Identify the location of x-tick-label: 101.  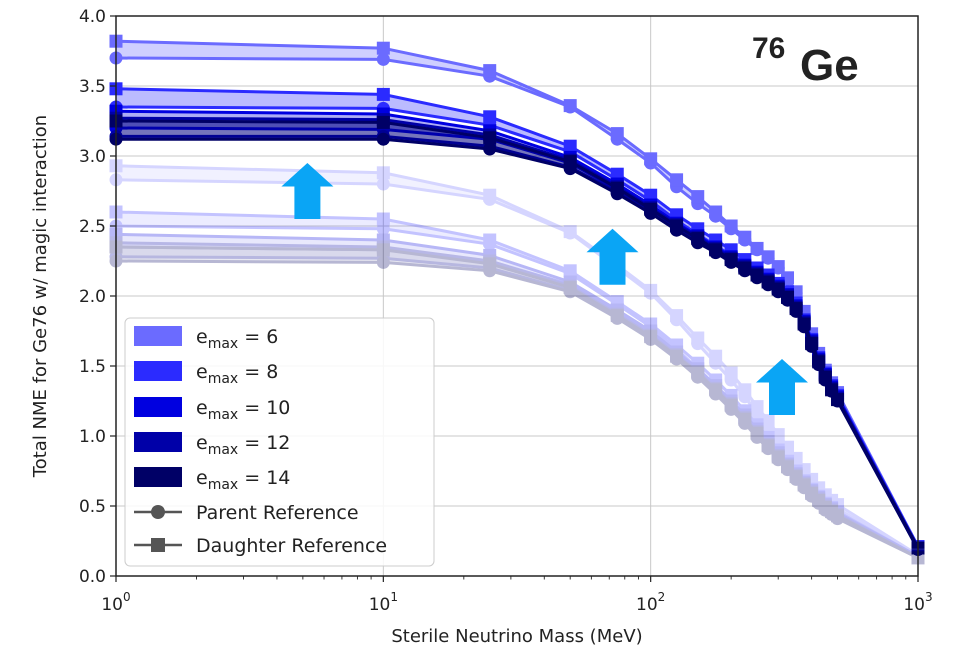
(383, 602).